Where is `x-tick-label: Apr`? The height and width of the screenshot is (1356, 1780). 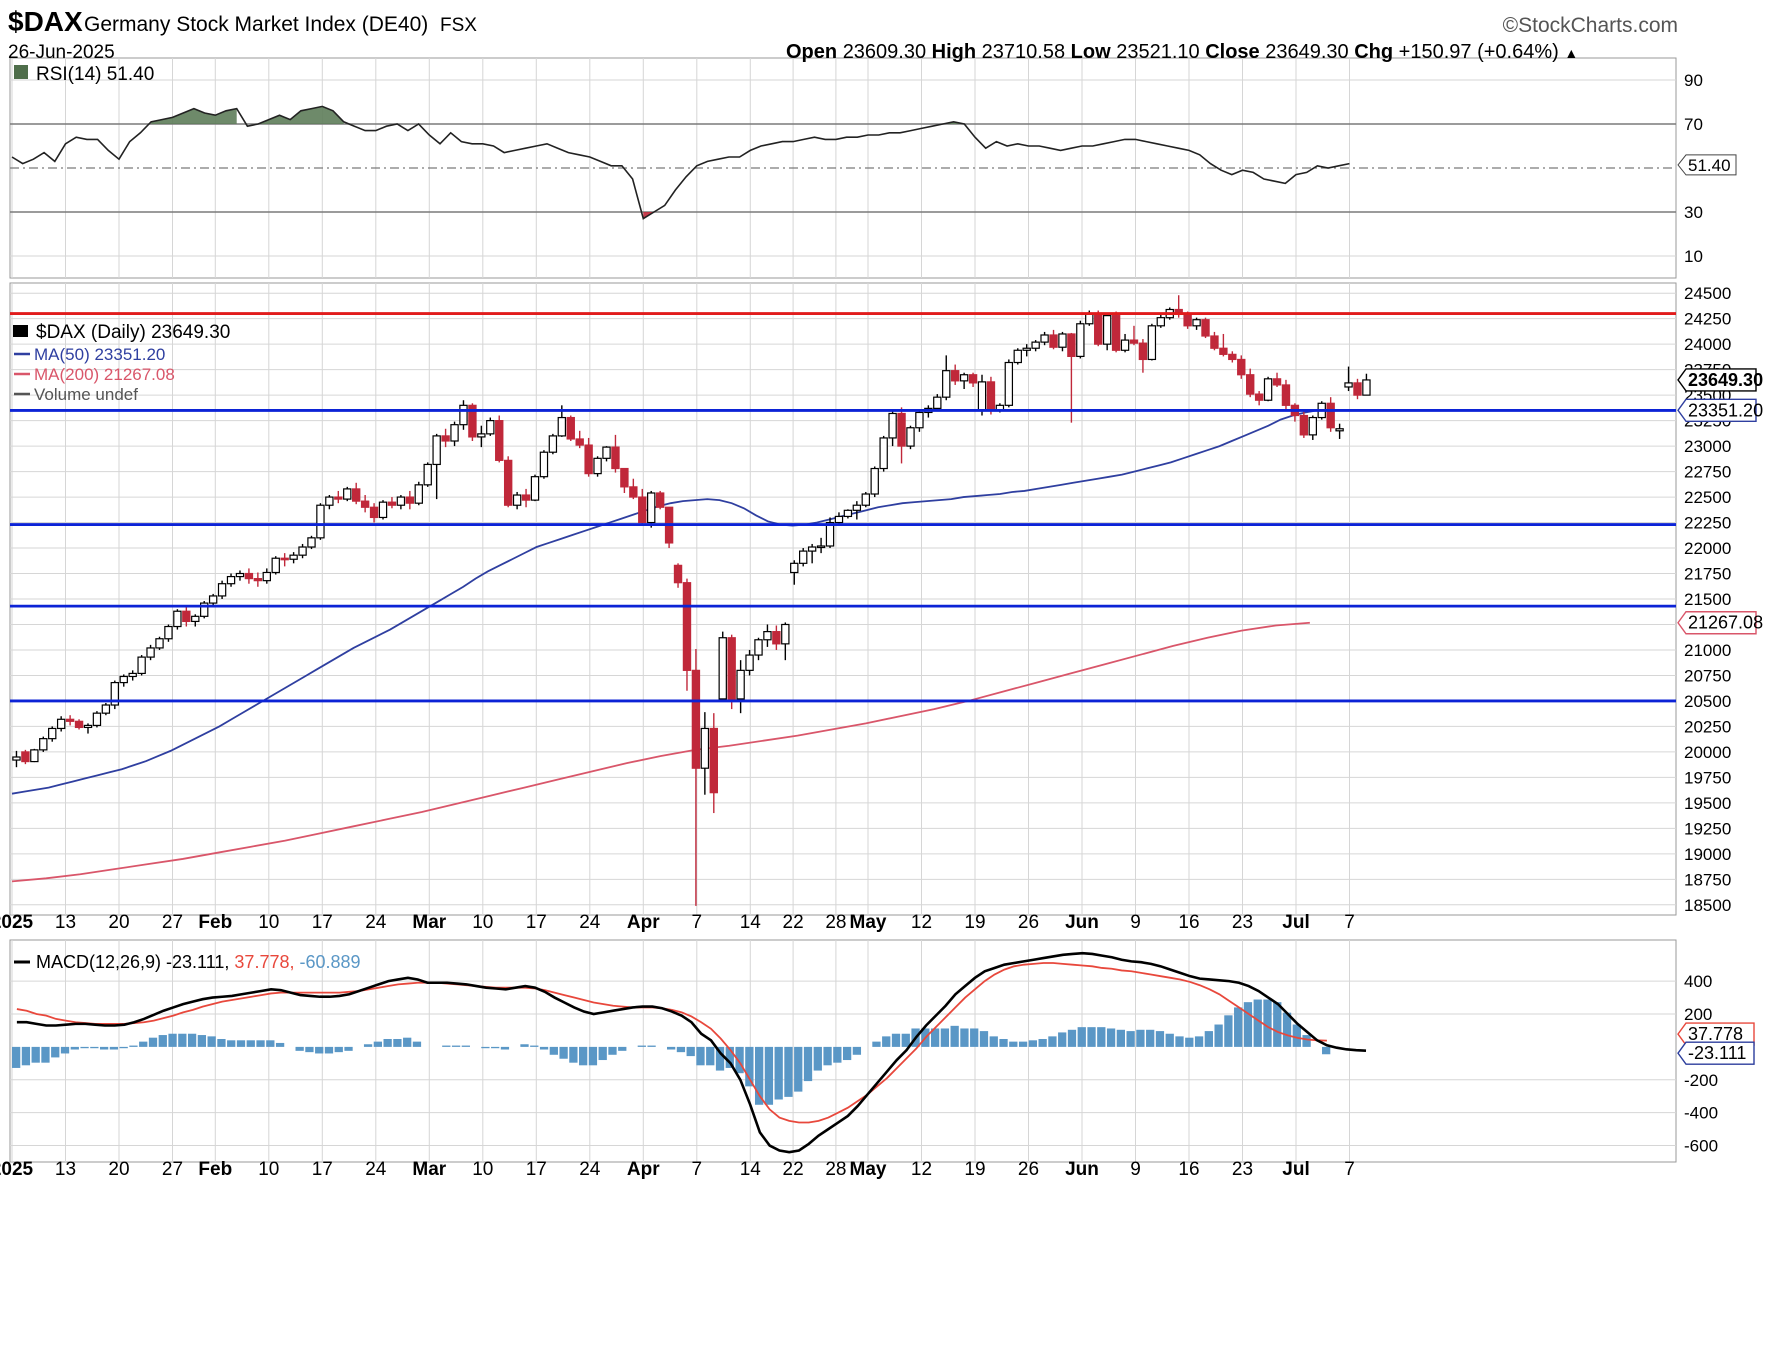 x-tick-label: Apr is located at coordinates (643, 1169).